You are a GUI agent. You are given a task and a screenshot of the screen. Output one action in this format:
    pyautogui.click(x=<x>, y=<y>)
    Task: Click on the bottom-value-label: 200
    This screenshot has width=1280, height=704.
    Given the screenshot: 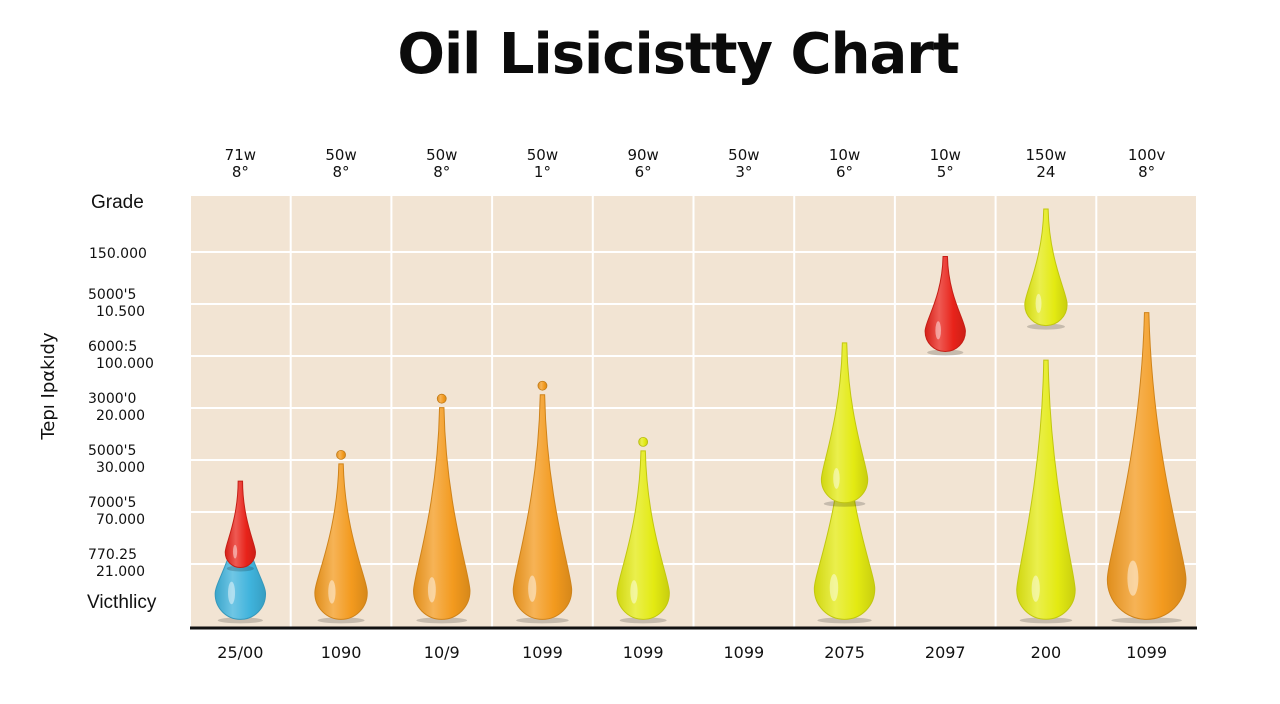 What is the action you would take?
    pyautogui.click(x=1046, y=652)
    